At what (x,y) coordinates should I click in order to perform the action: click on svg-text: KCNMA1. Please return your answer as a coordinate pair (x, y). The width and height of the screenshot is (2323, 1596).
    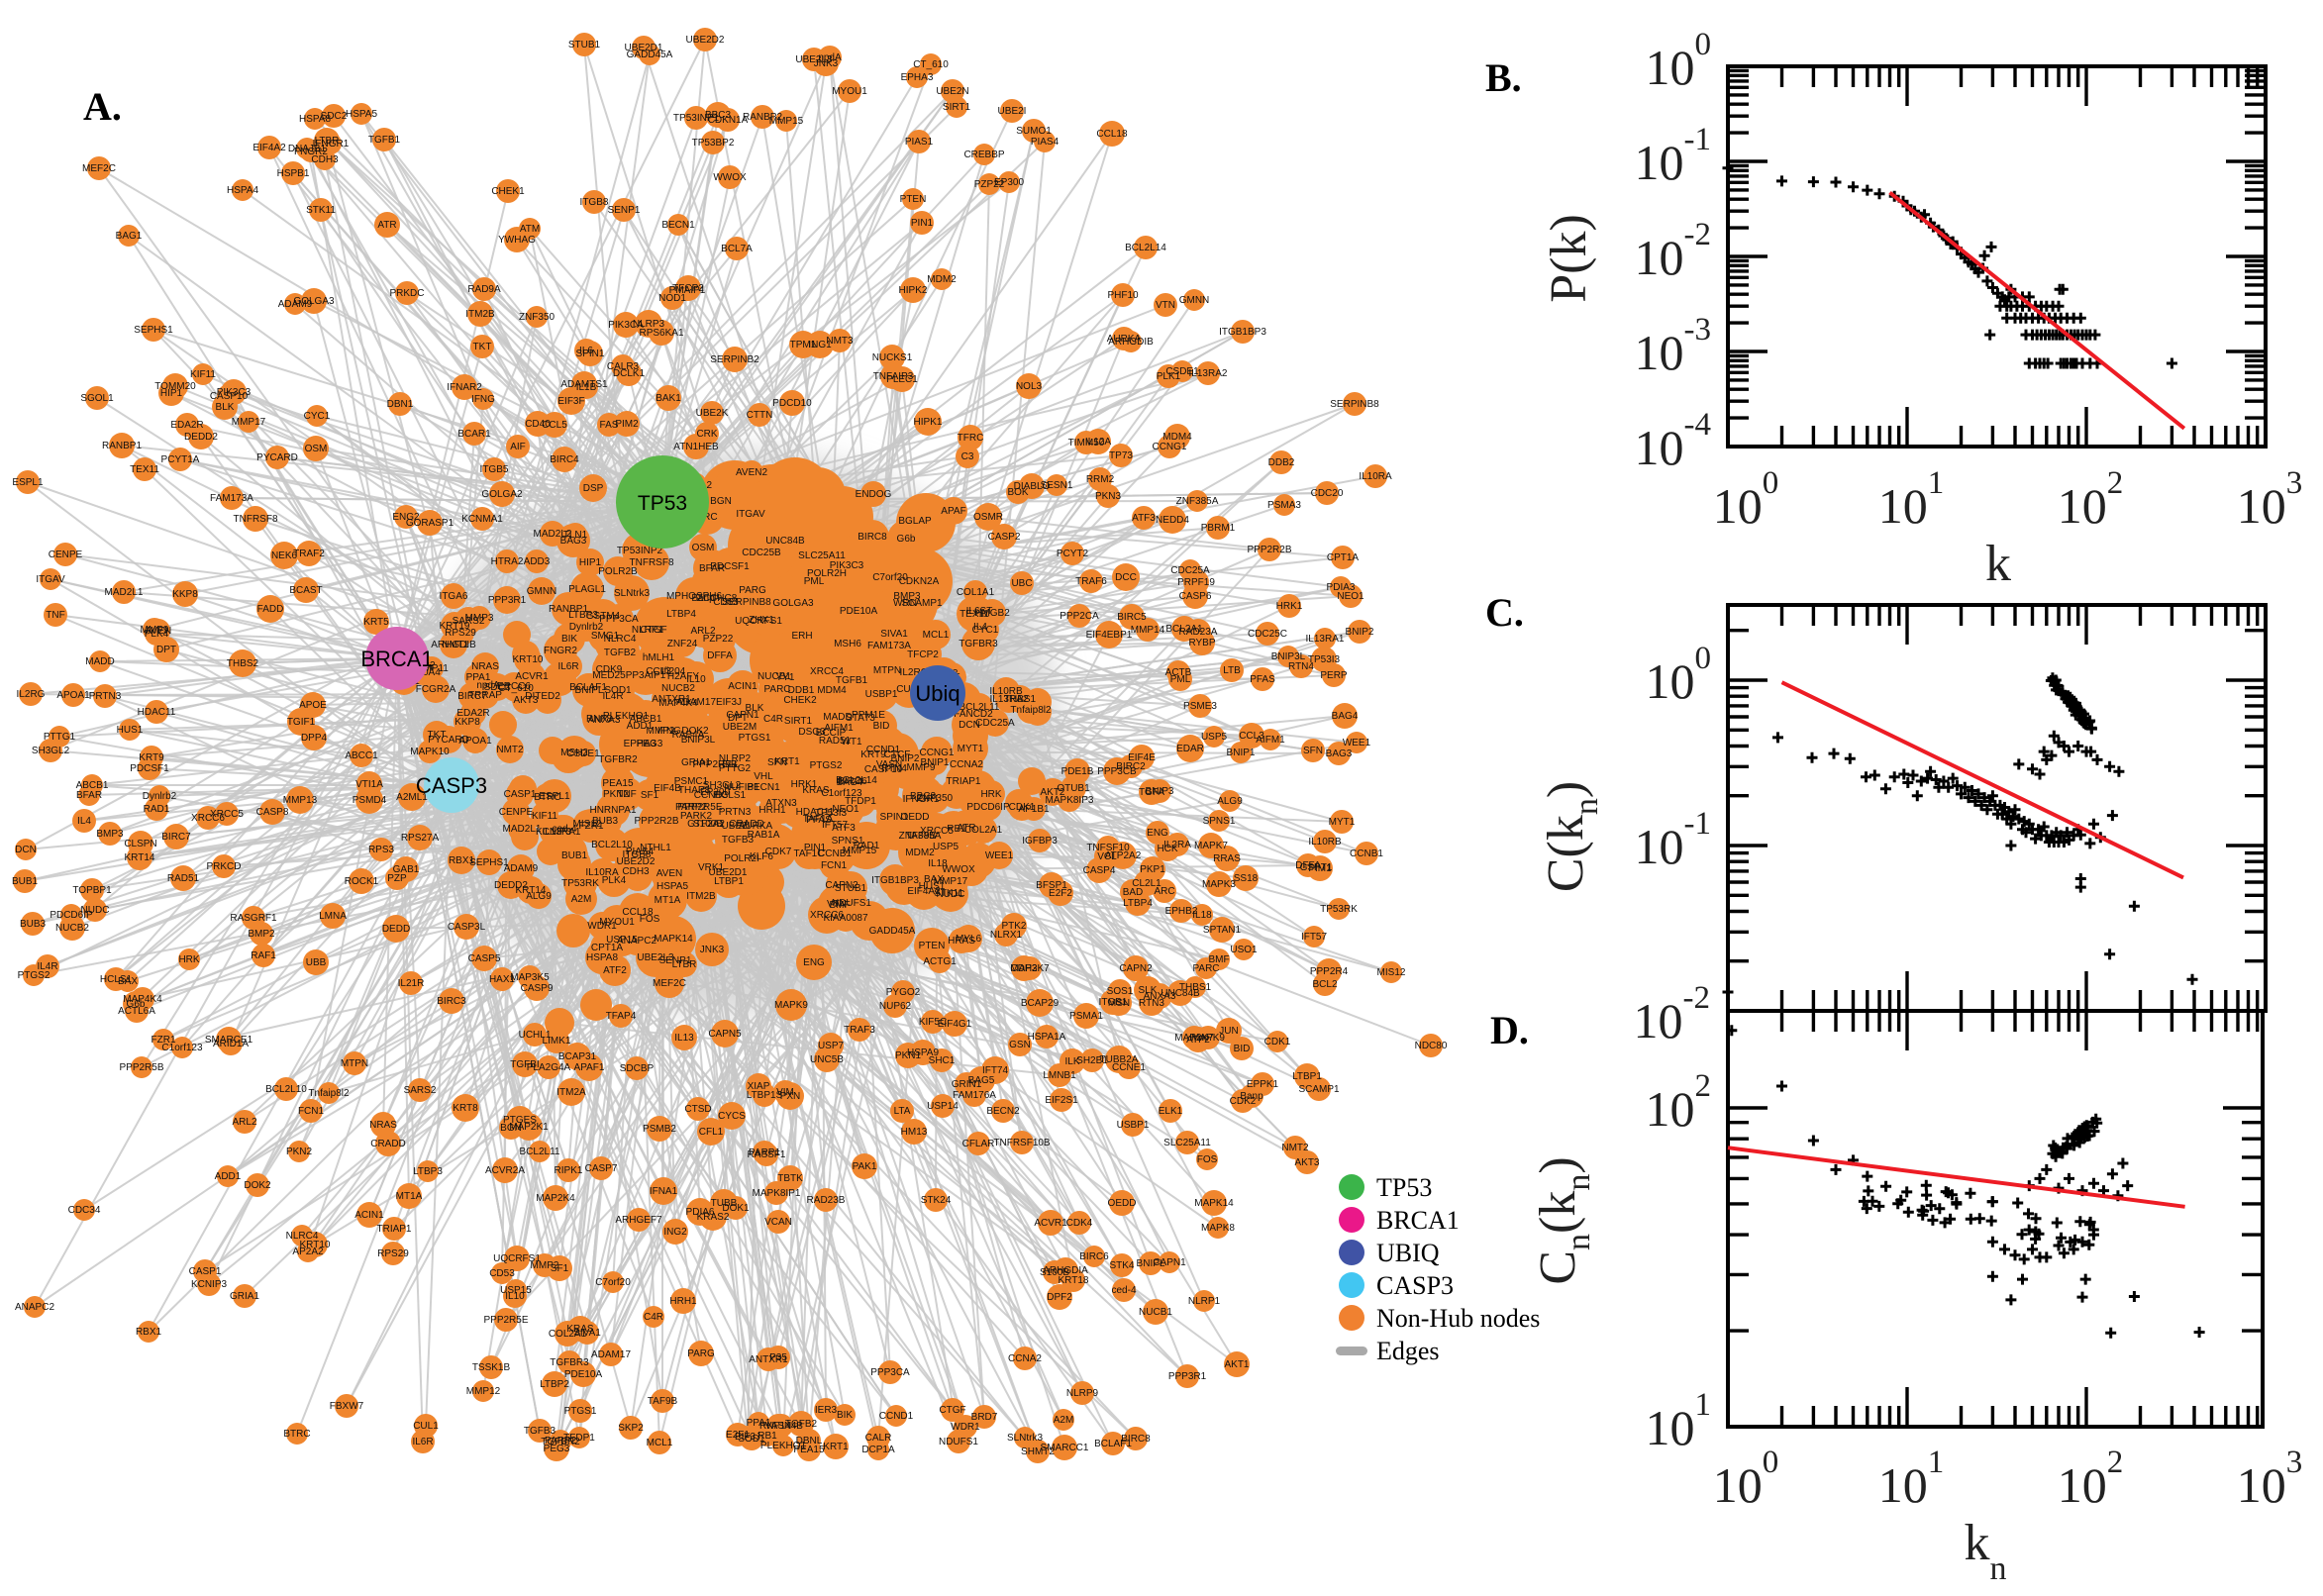
    Looking at the image, I should click on (482, 519).